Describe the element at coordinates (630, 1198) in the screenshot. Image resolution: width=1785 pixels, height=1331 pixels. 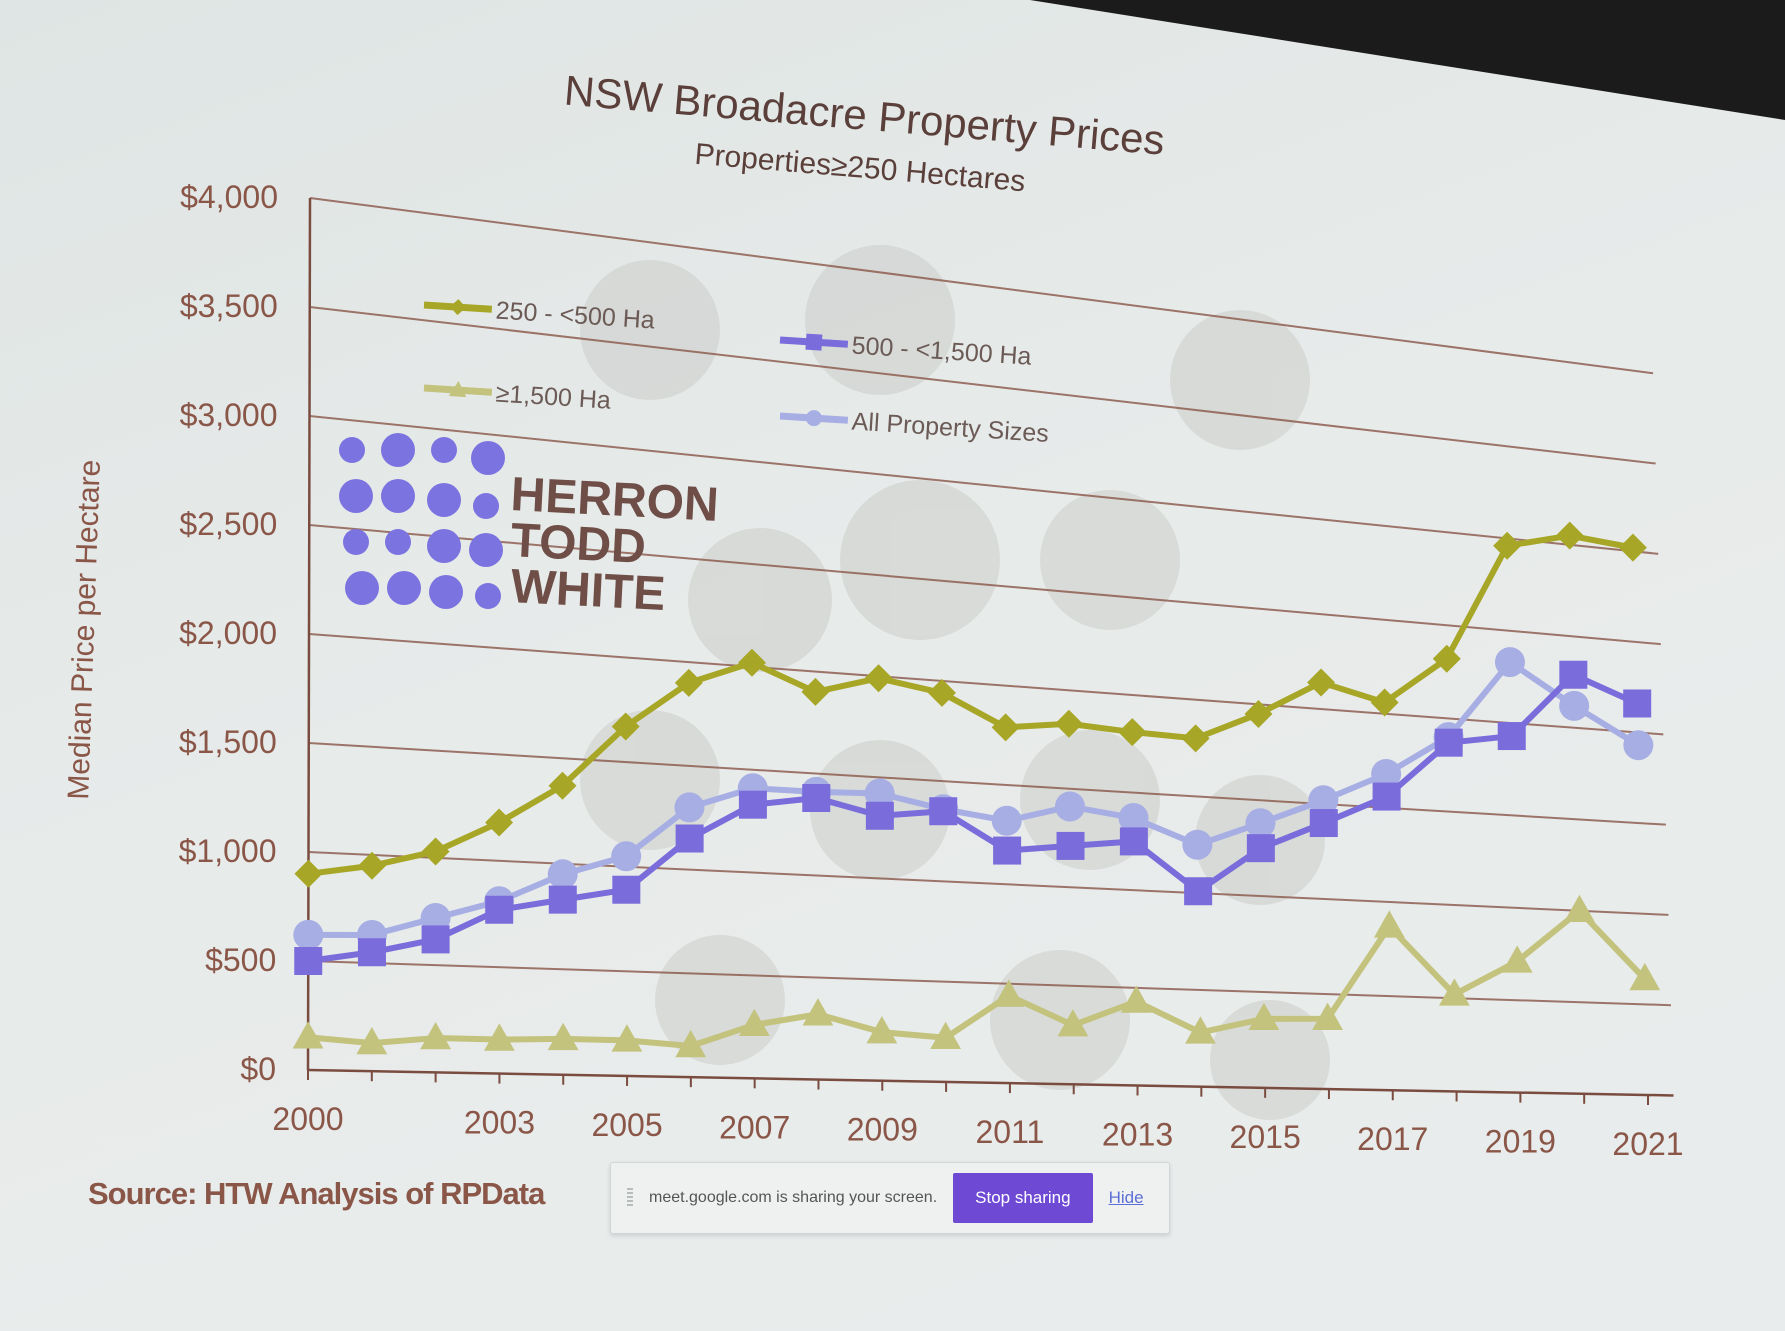
I see `drag-handle-icon` at that location.